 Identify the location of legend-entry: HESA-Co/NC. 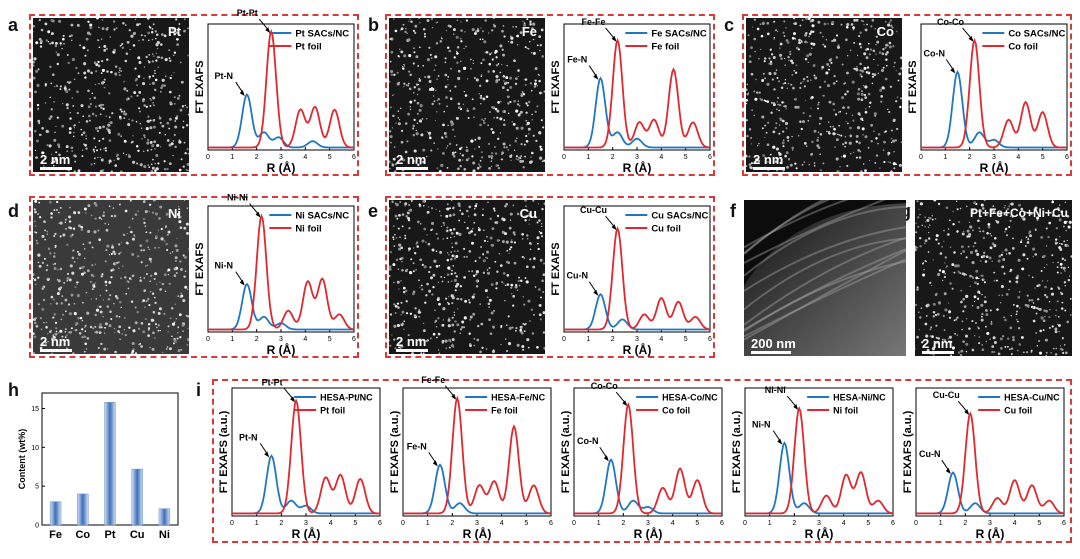
(690, 398).